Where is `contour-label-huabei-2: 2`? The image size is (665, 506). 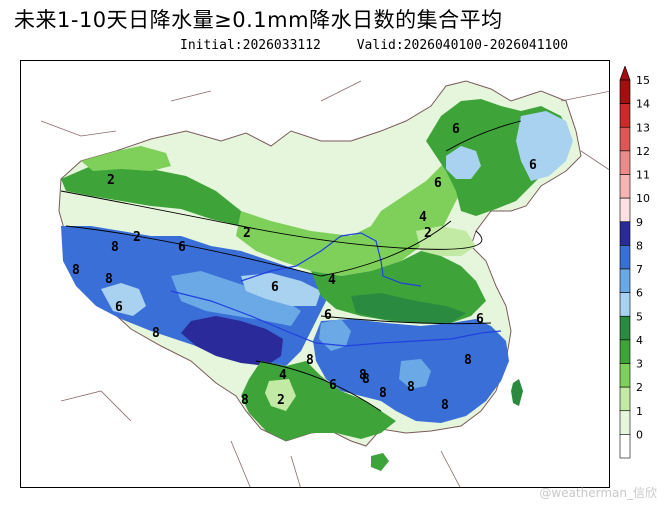
contour-label-huabei-2: 2 is located at coordinates (428, 233).